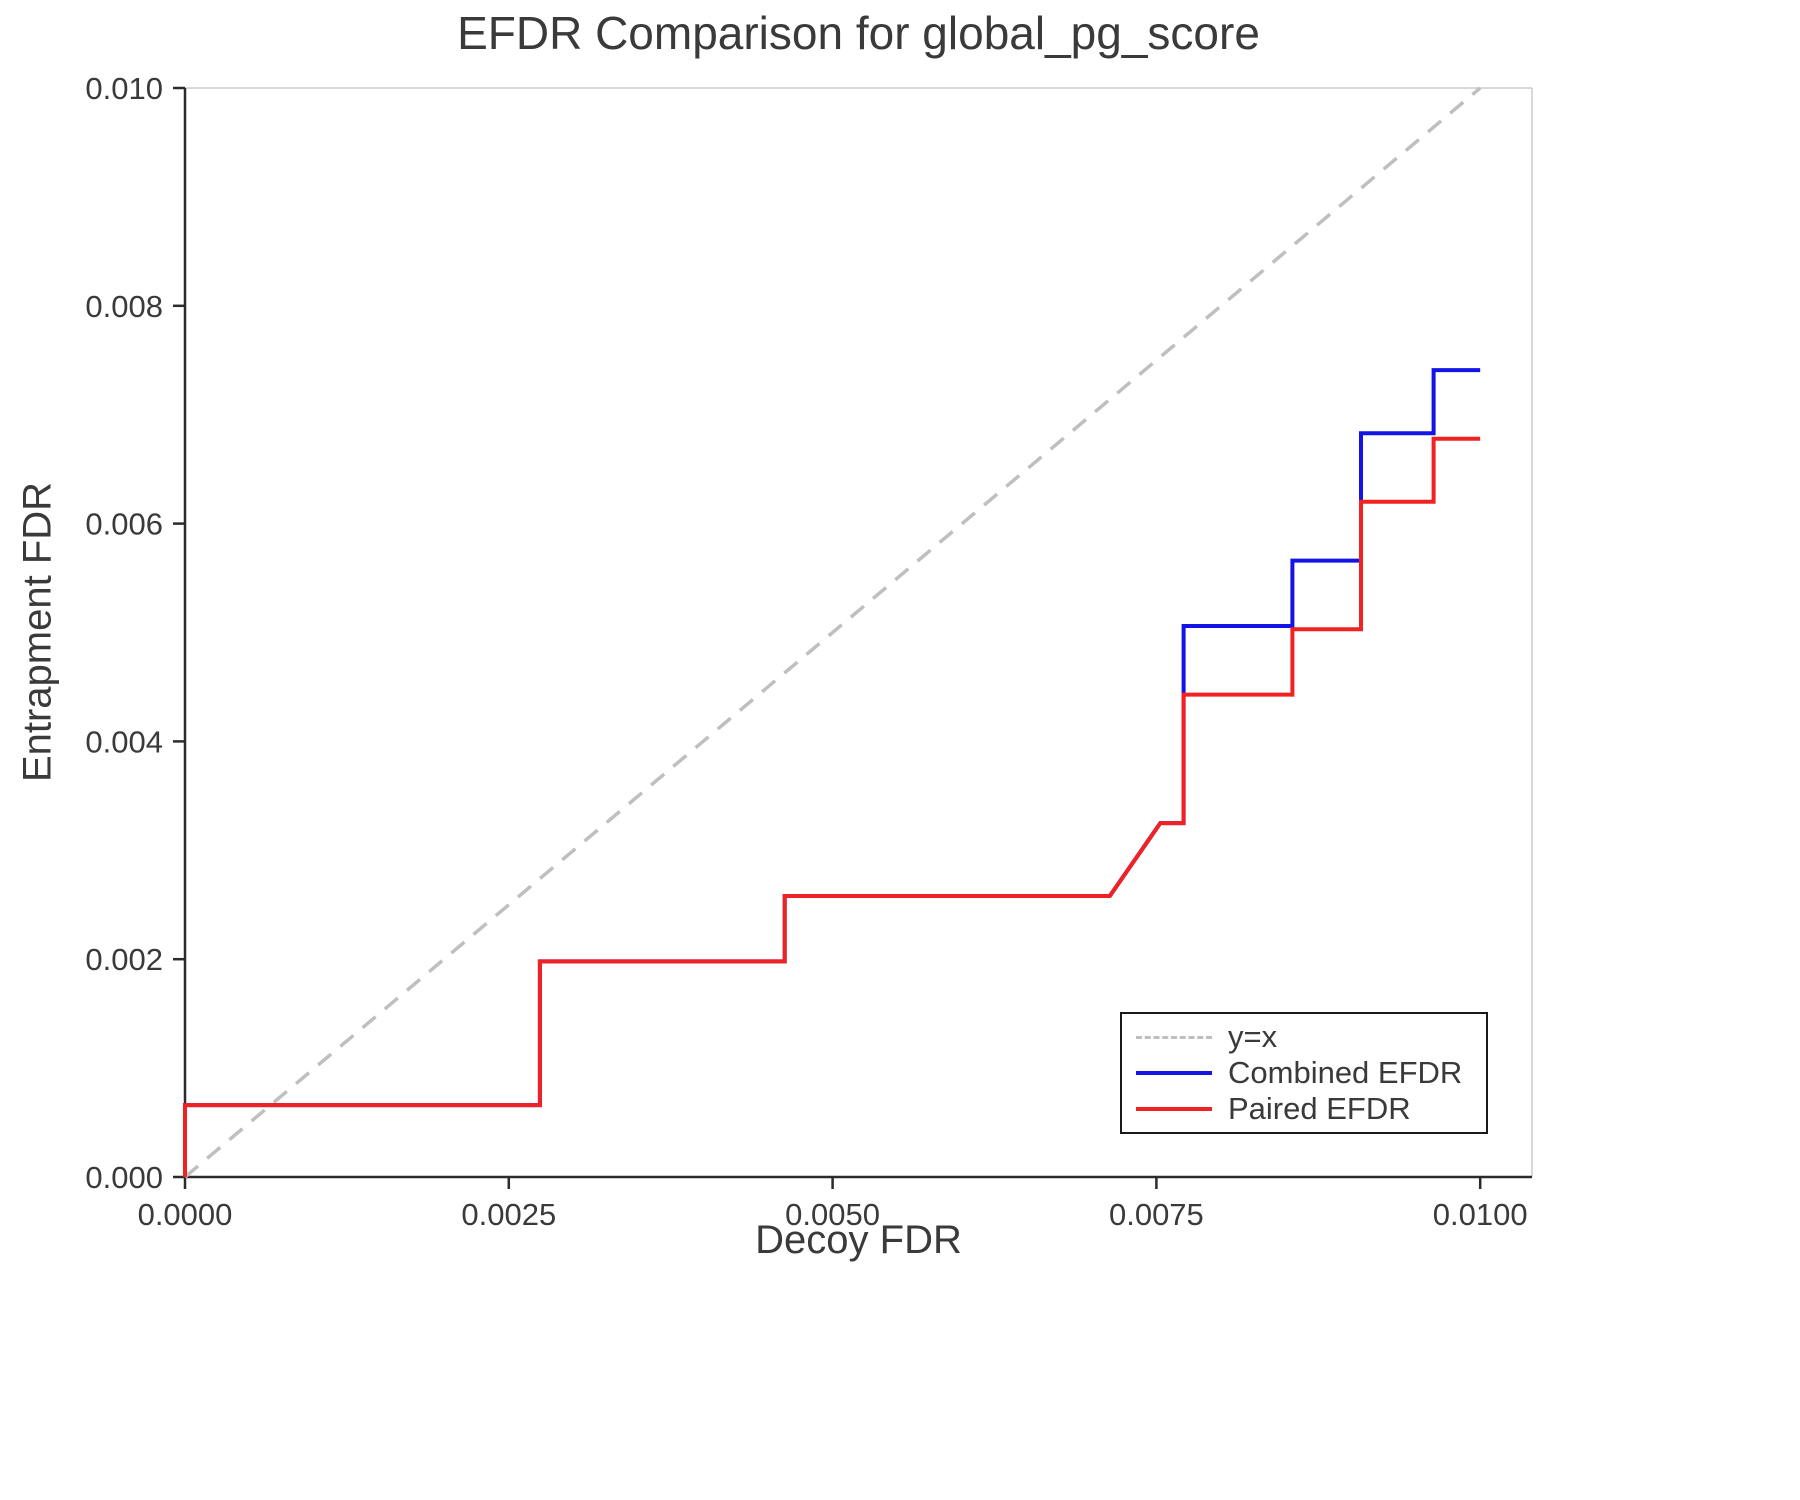  I want to click on legend-label: Combined EFDR, so click(1345, 1072).